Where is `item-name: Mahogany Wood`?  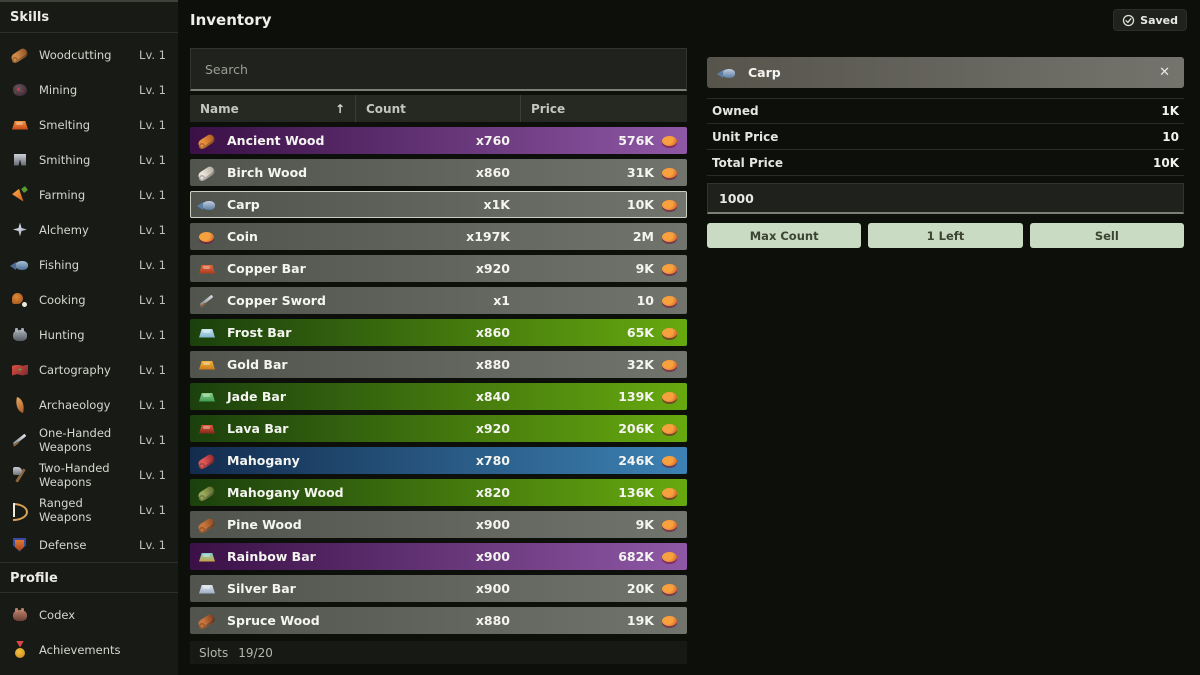
item-name: Mahogany Wood is located at coordinates (285, 492).